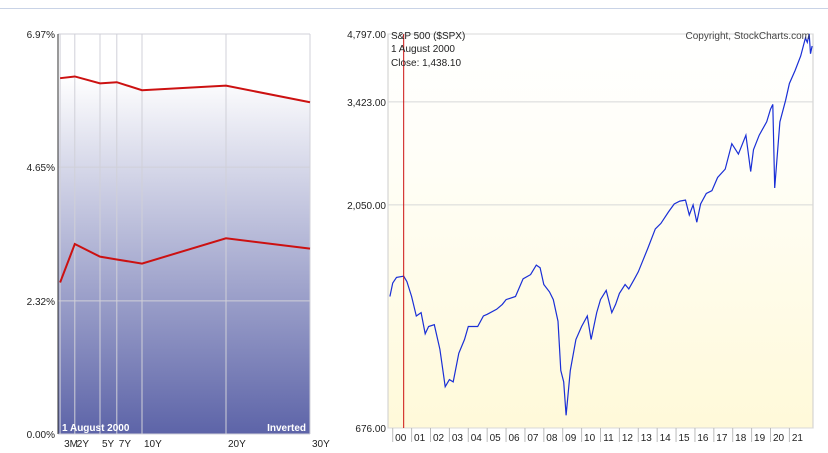 The height and width of the screenshot is (453, 828). What do you see at coordinates (533, 438) in the screenshot?
I see `x-tick-label: 07` at bounding box center [533, 438].